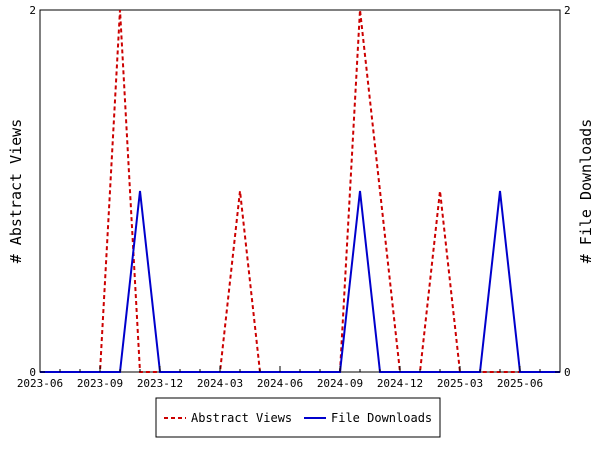 This screenshot has width=600, height=450. Describe the element at coordinates (400, 383) in the screenshot. I see `x-tick-label: 2024-12` at that location.